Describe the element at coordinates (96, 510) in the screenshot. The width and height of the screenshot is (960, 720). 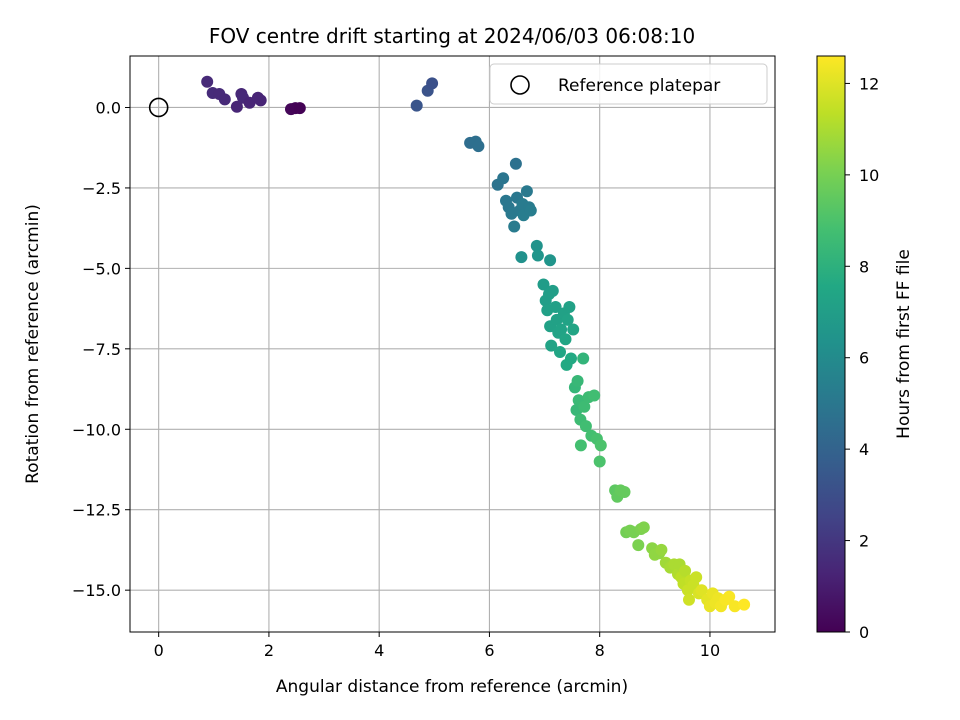
I see `y-tick-label: −12.5` at that location.